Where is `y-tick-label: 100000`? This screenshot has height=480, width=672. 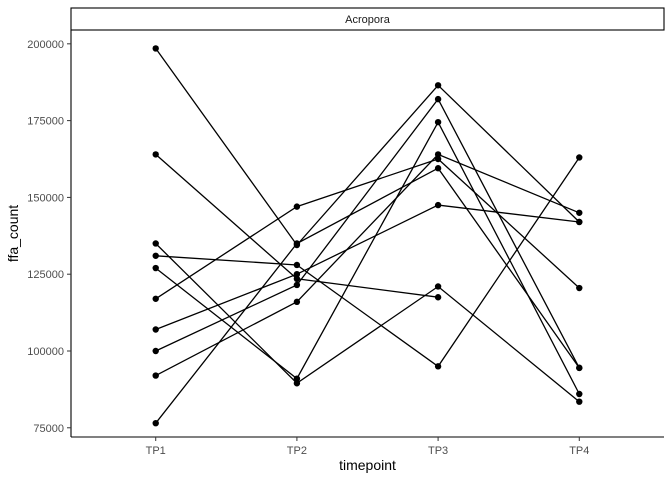
y-tick-label: 100000 is located at coordinates (45, 352).